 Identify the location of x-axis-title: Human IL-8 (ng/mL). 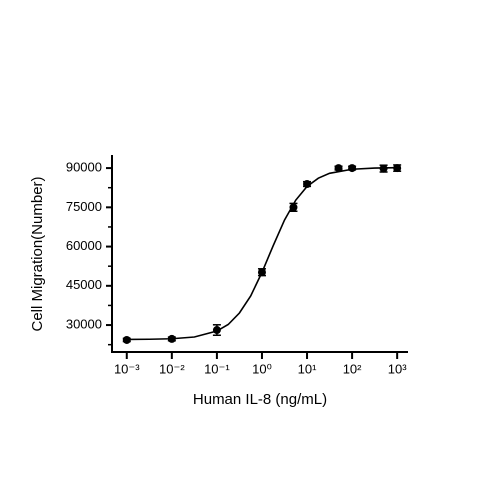
(260, 399).